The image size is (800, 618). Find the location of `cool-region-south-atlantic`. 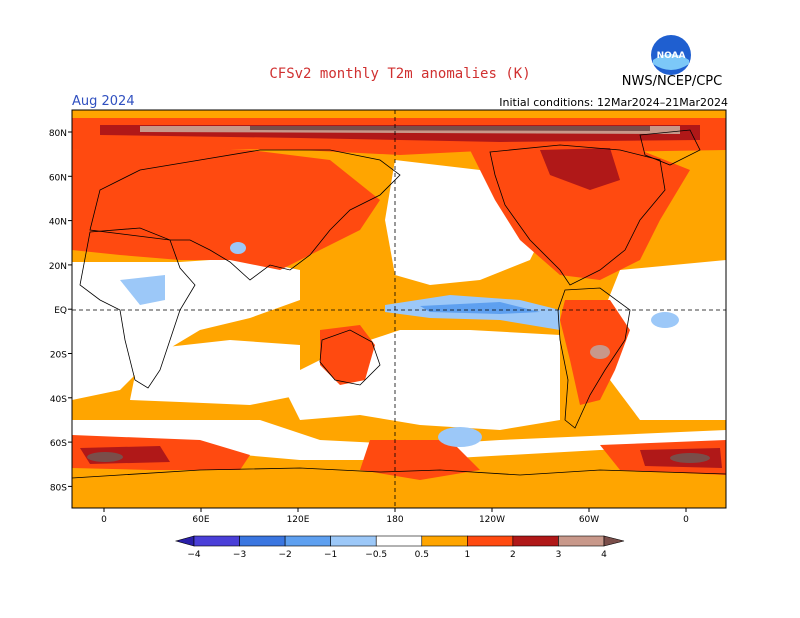

cool-region-south-atlantic is located at coordinates (665, 320).